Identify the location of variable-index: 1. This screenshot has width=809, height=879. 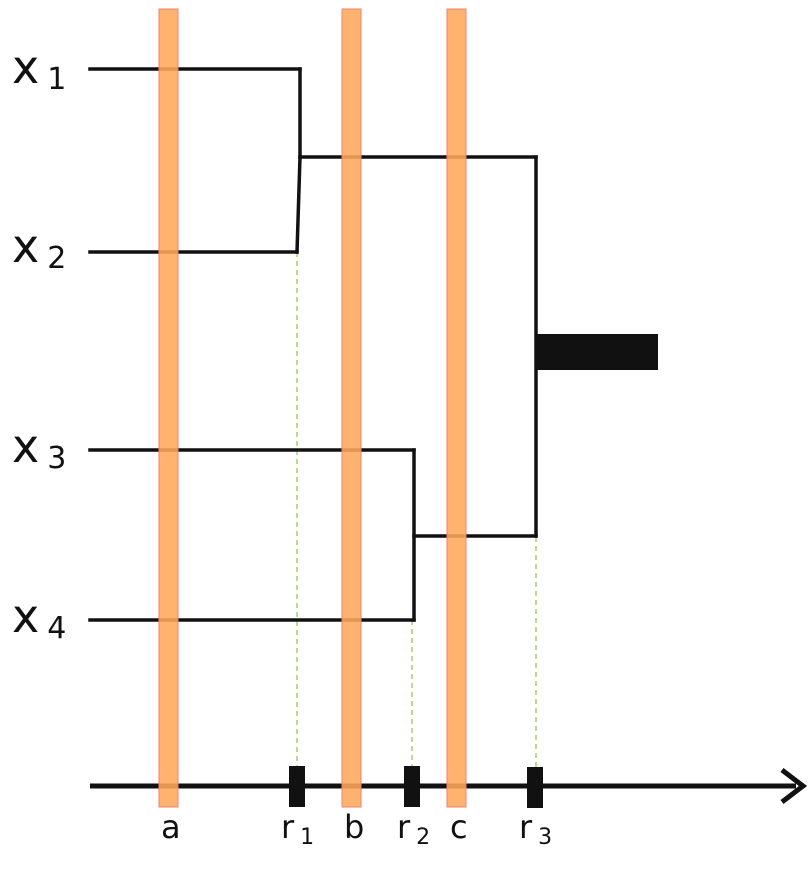
(56, 79).